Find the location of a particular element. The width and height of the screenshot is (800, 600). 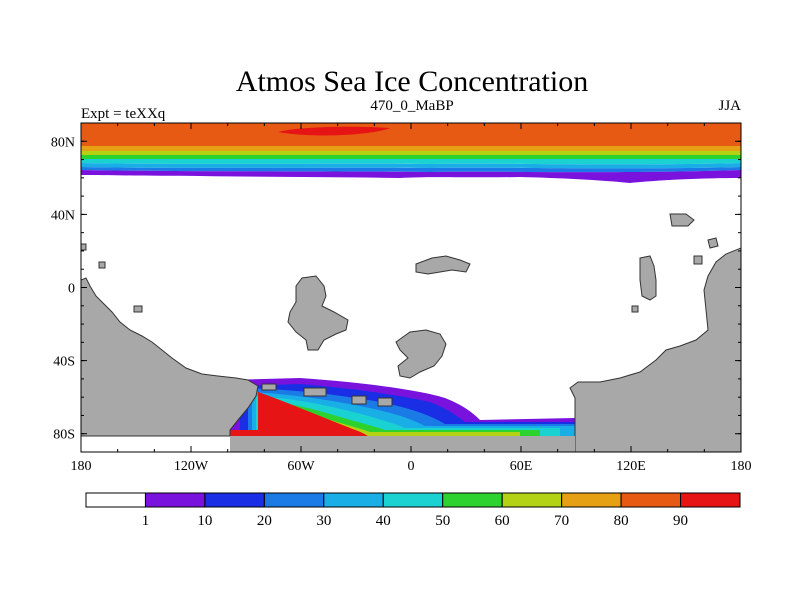

arctic-sea-ice is located at coordinates (411, 153).